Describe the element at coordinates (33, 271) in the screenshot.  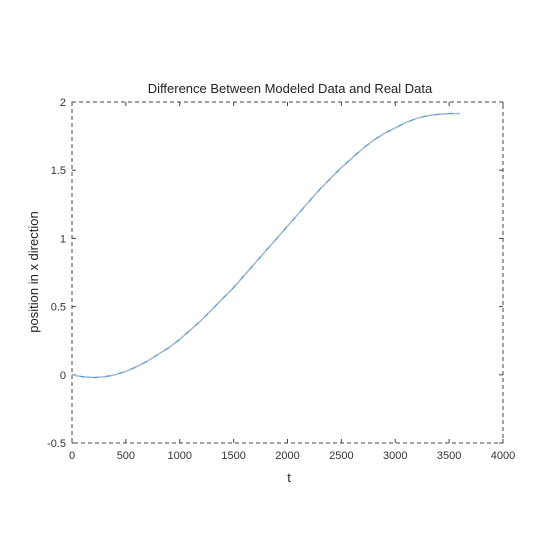
I see `y-axis-label: position in x direction` at that location.